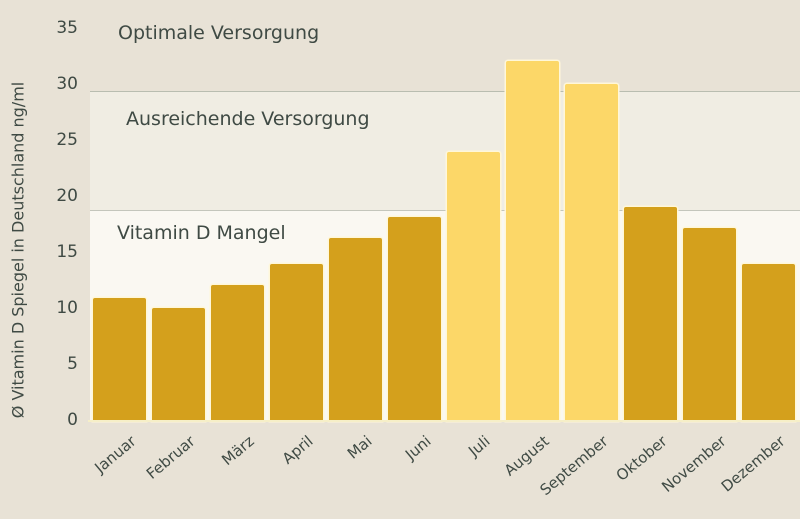 This screenshot has width=800, height=519. Describe the element at coordinates (115, 454) in the screenshot. I see `x-tick-label: Januar` at that location.